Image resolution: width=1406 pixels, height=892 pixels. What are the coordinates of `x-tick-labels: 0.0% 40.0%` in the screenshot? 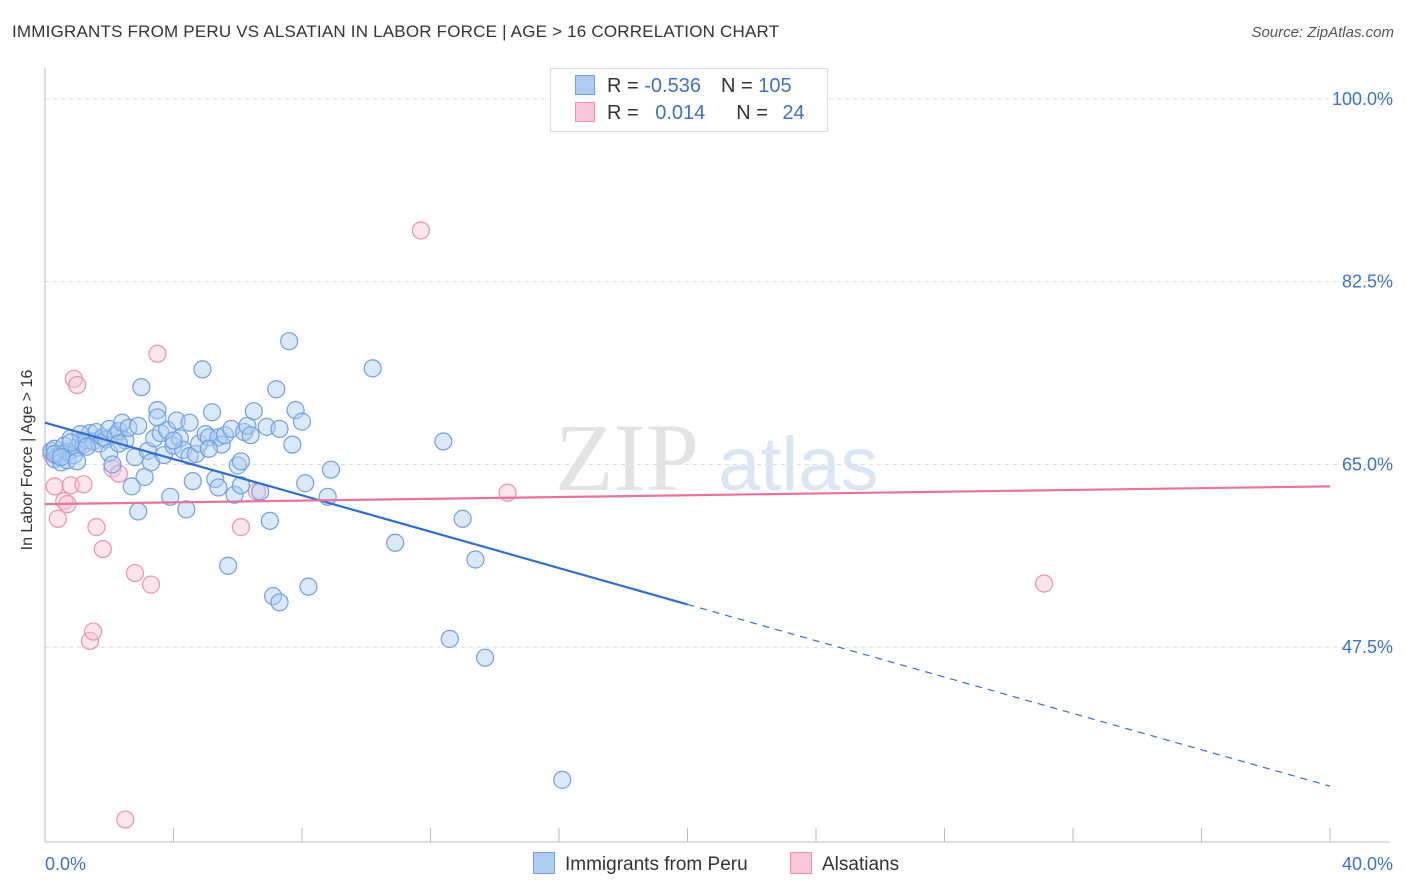 It's located at (719, 864).